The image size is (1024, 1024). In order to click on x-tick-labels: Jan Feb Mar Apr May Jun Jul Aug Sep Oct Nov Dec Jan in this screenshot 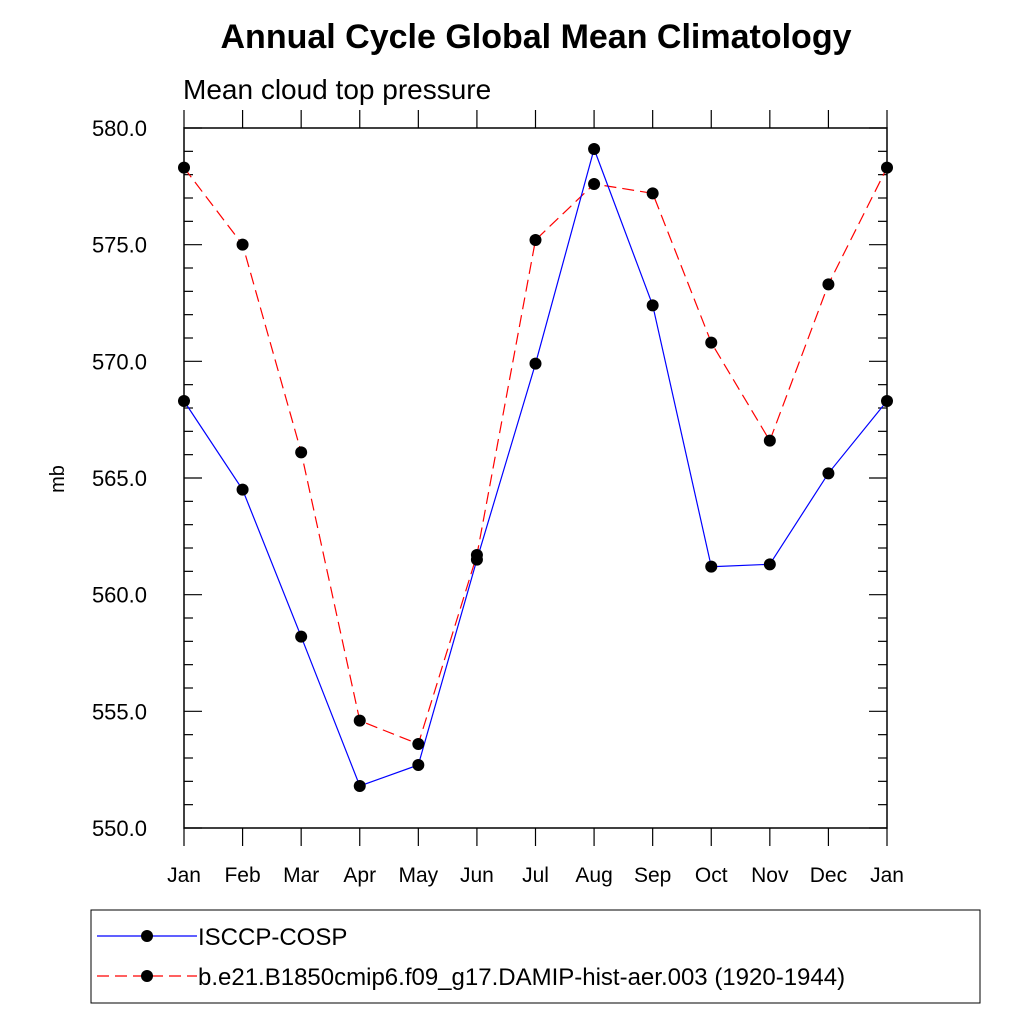, I will do `click(535, 875)`.